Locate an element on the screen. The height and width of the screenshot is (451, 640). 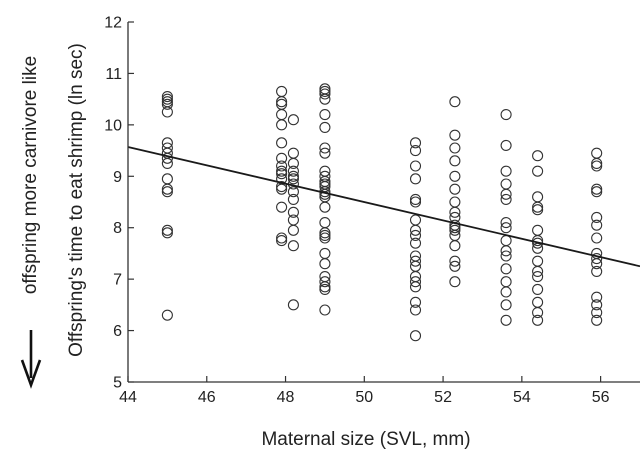
x-tick-label: 46 is located at coordinates (207, 397).